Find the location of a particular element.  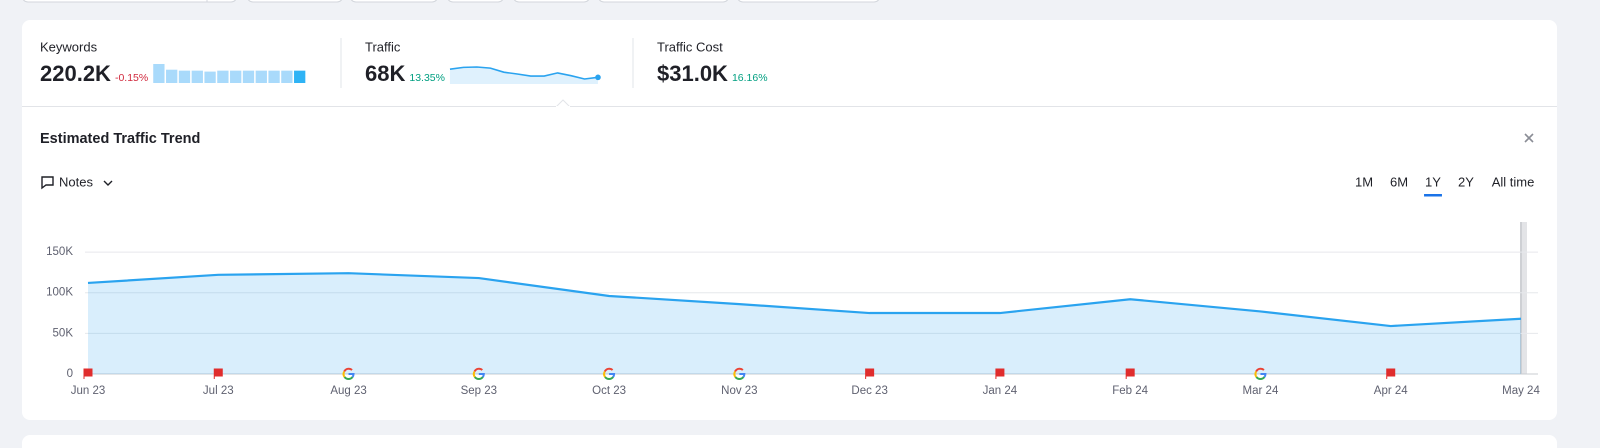

panel-title: Estimated Traffic Trend is located at coordinates (120, 139).